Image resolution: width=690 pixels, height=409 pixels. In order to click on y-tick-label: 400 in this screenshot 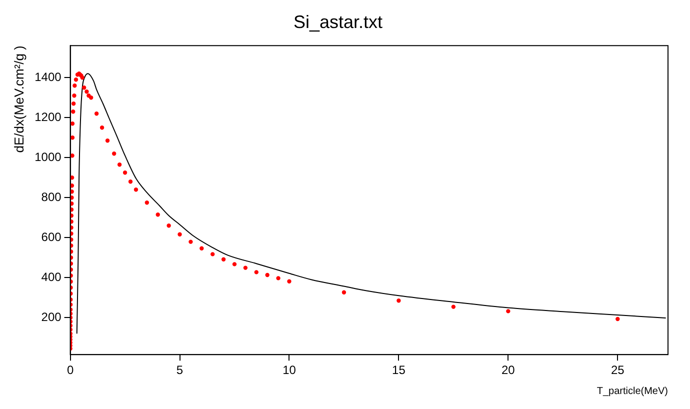, I will do `click(51, 277)`.